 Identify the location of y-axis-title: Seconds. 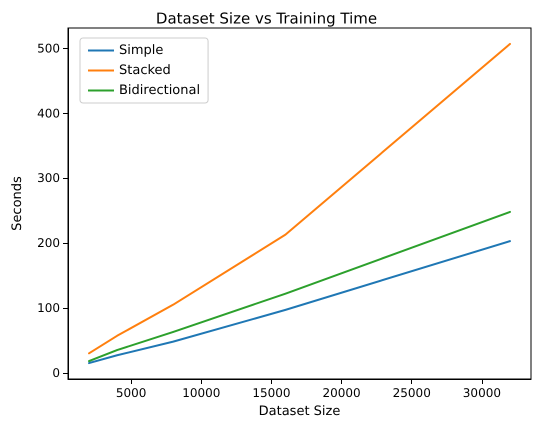
(17, 203).